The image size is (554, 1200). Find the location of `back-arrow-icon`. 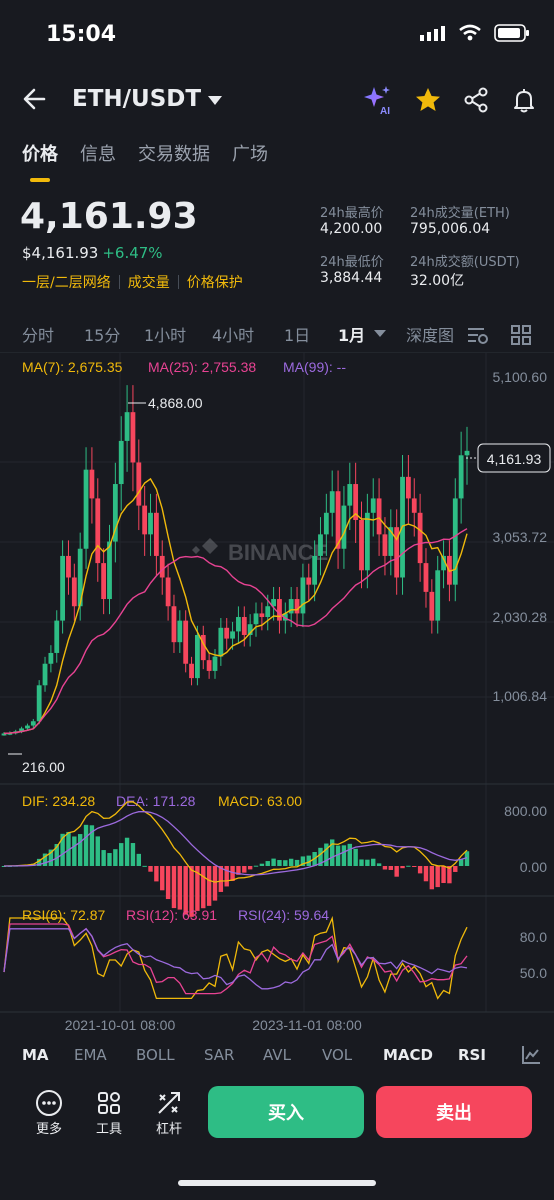

back-arrow-icon is located at coordinates (35, 99).